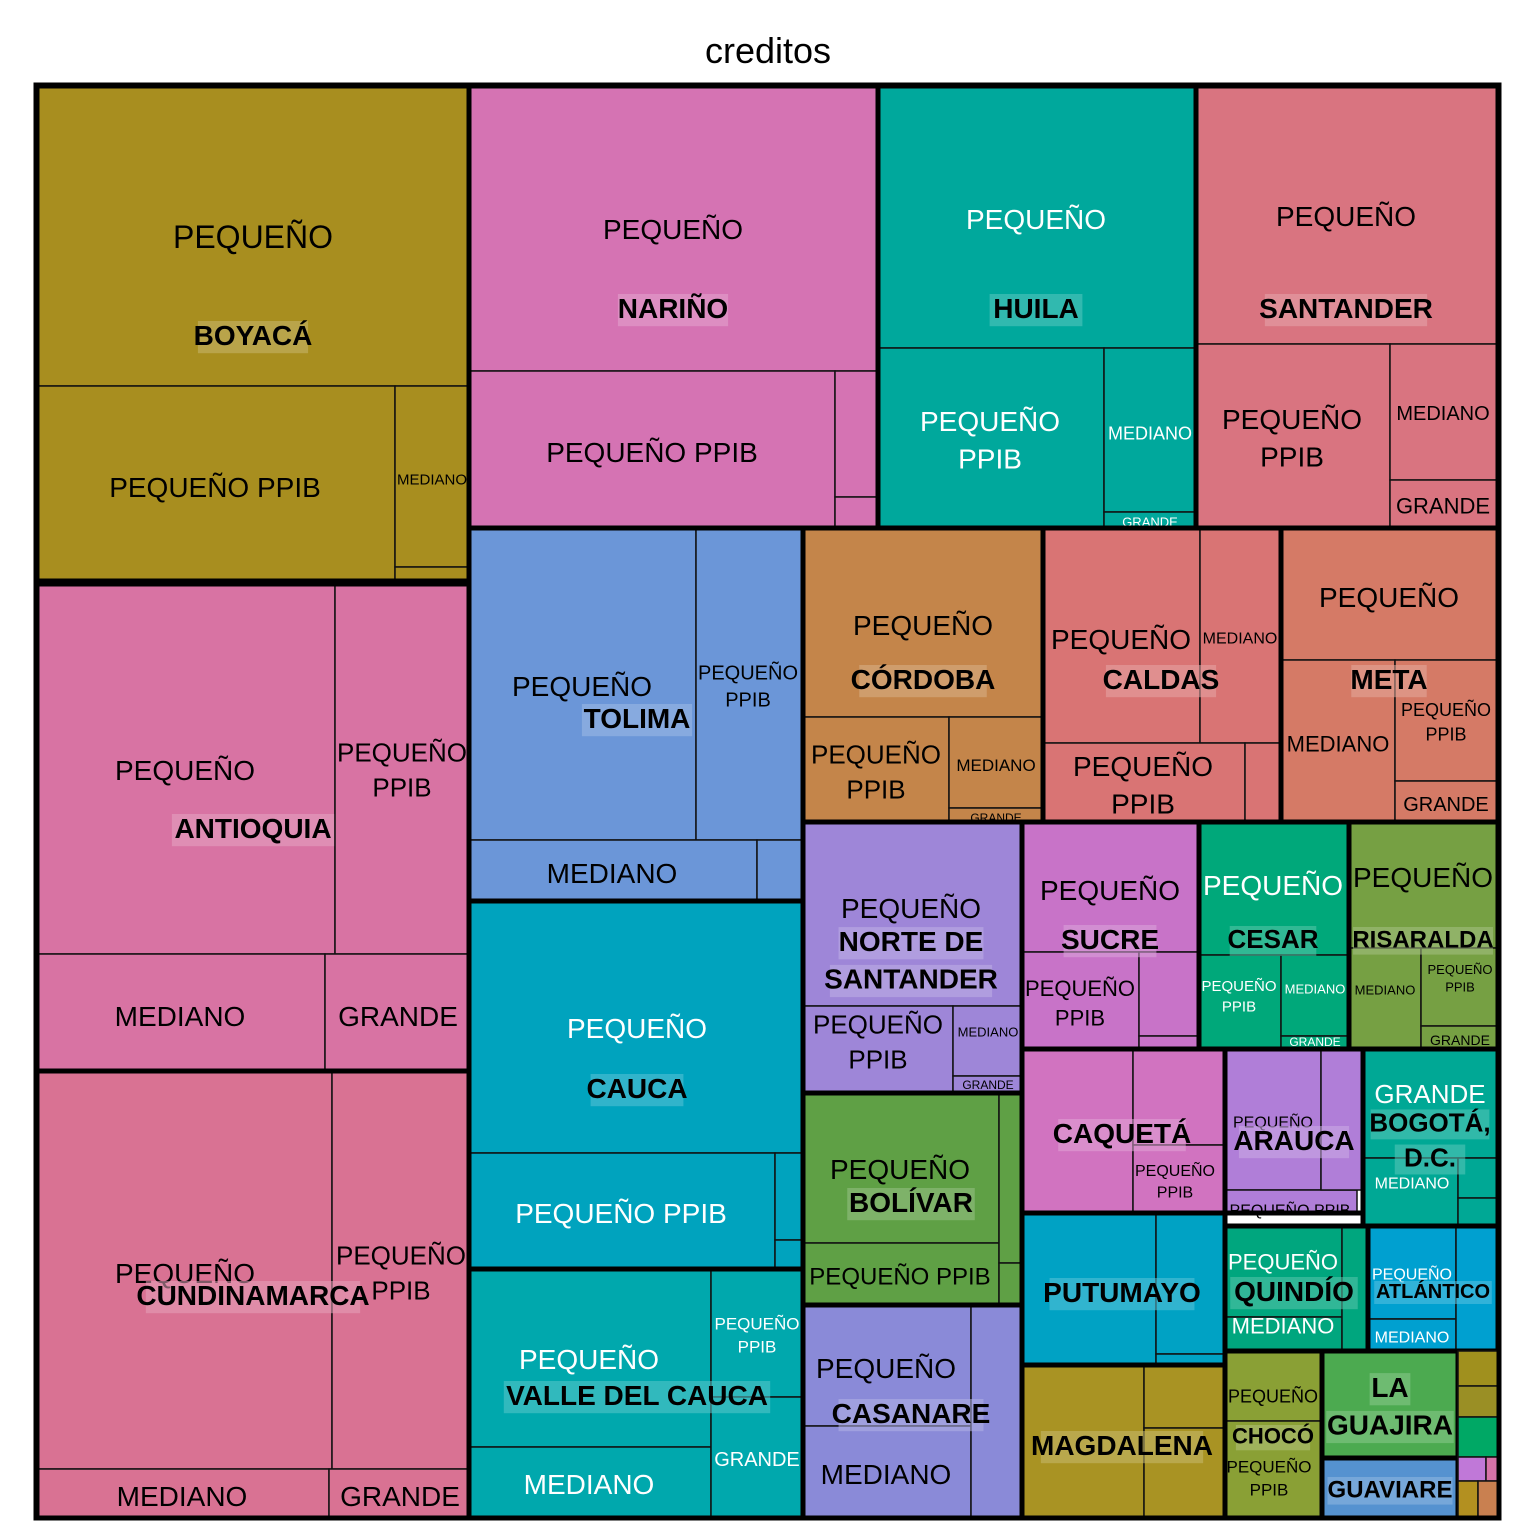 This screenshot has height=1536, width=1536. I want to click on group-label-valle-del-cauca: VALLE DEL CAUCA, so click(637, 1397).